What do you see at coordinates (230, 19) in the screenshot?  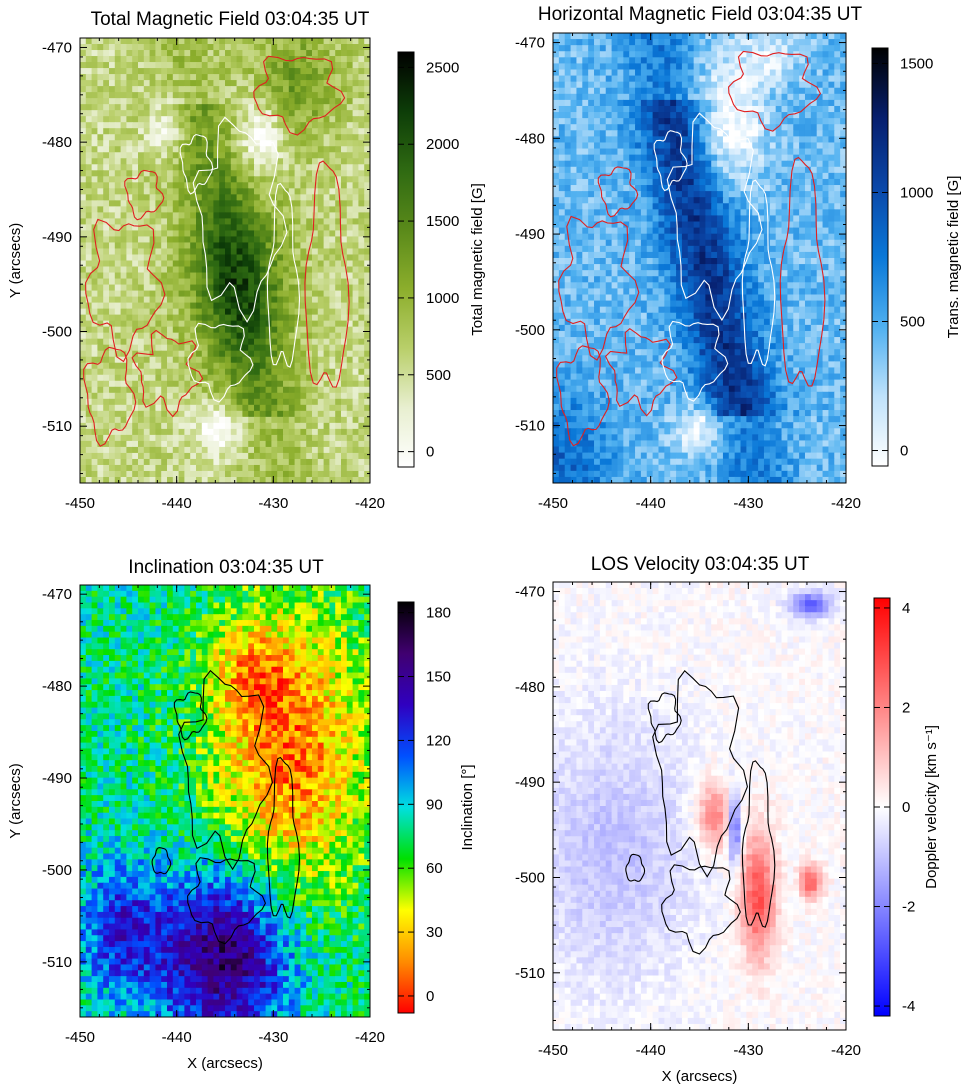 I see `panel-title: Total Magnetic Field 03:04:35 UT` at bounding box center [230, 19].